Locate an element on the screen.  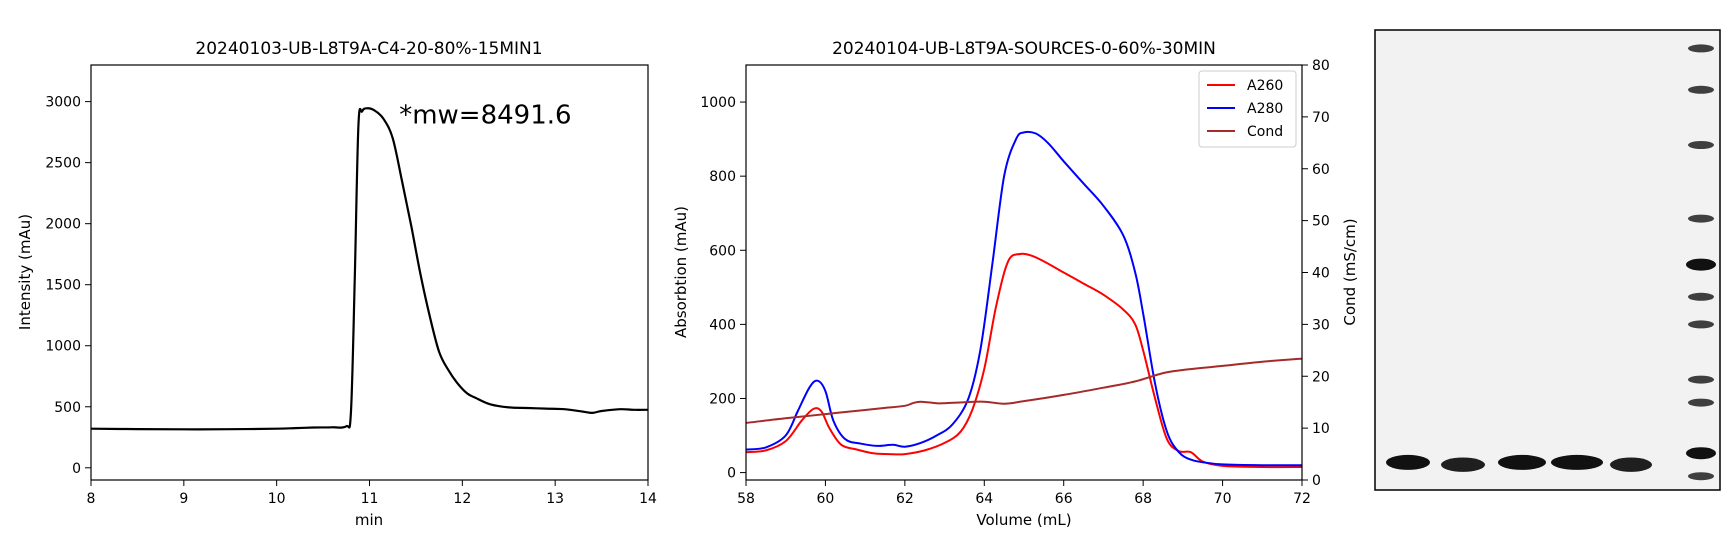
y-tick-label: 2000 is located at coordinates (63, 225).